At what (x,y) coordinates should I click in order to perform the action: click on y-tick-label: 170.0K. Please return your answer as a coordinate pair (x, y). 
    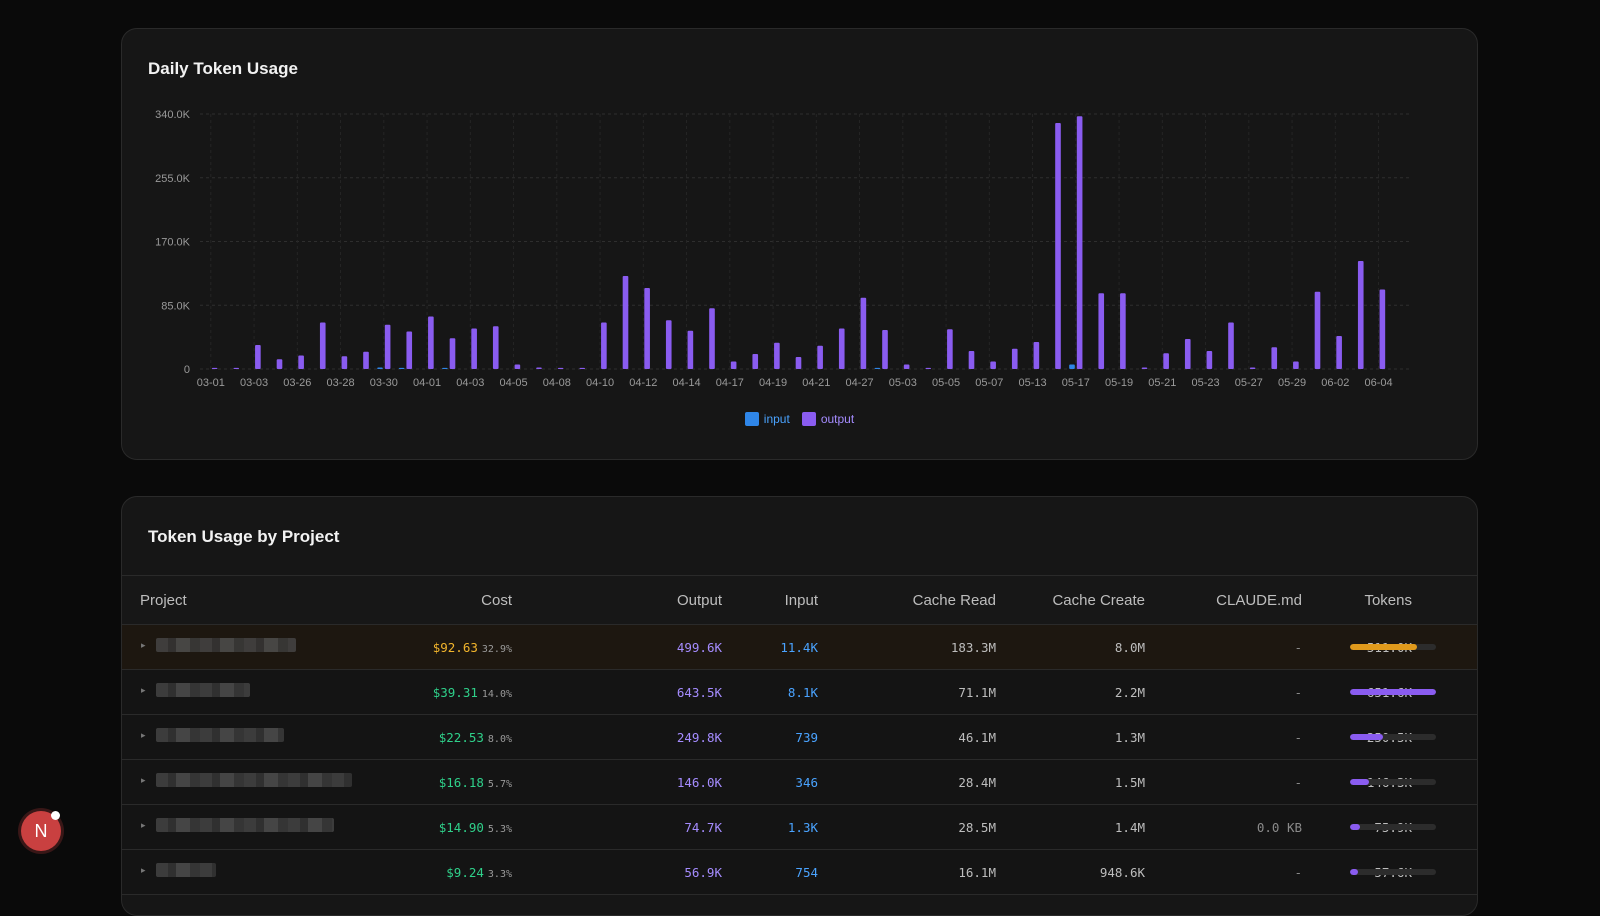
    Looking at the image, I should click on (173, 243).